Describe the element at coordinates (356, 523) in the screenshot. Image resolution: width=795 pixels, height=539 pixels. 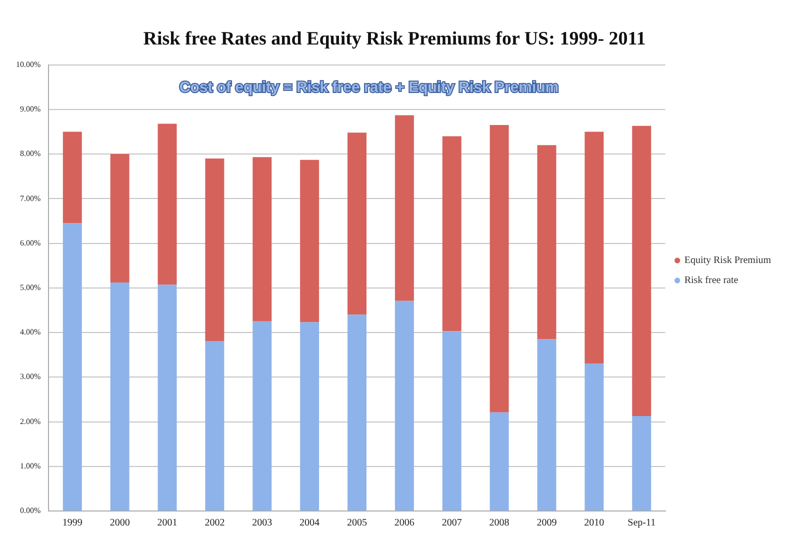
I see `x-tick-label: 2005` at that location.